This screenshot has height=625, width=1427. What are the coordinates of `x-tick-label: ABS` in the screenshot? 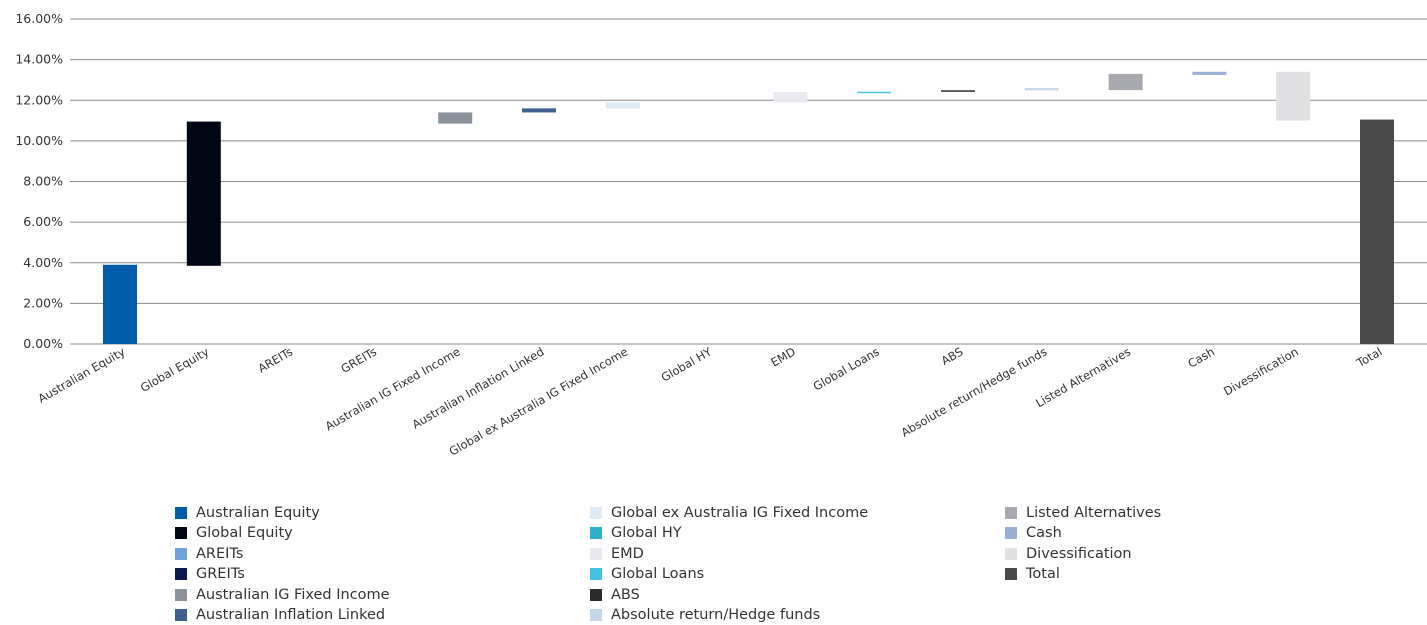 It's located at (952, 356).